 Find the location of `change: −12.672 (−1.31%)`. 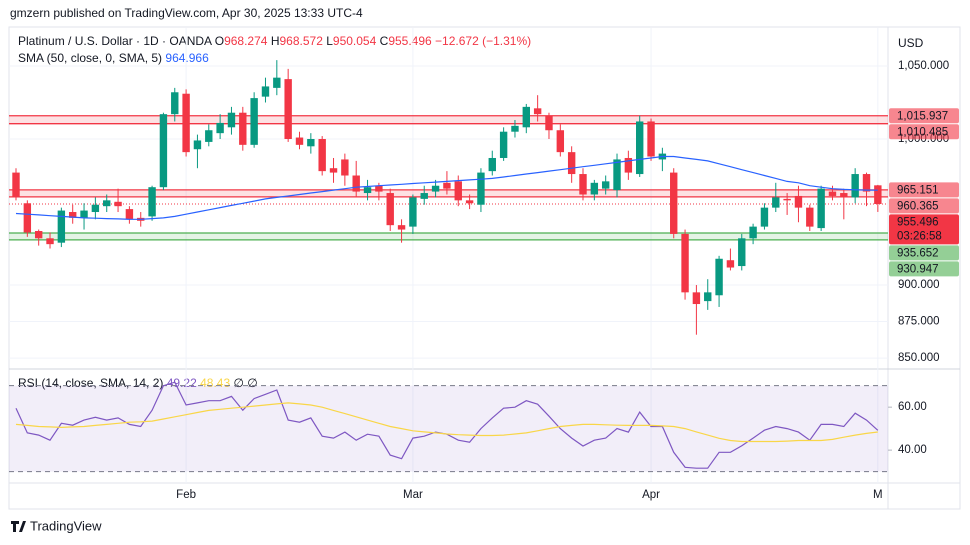

change: −12.672 (−1.31%) is located at coordinates (483, 41).